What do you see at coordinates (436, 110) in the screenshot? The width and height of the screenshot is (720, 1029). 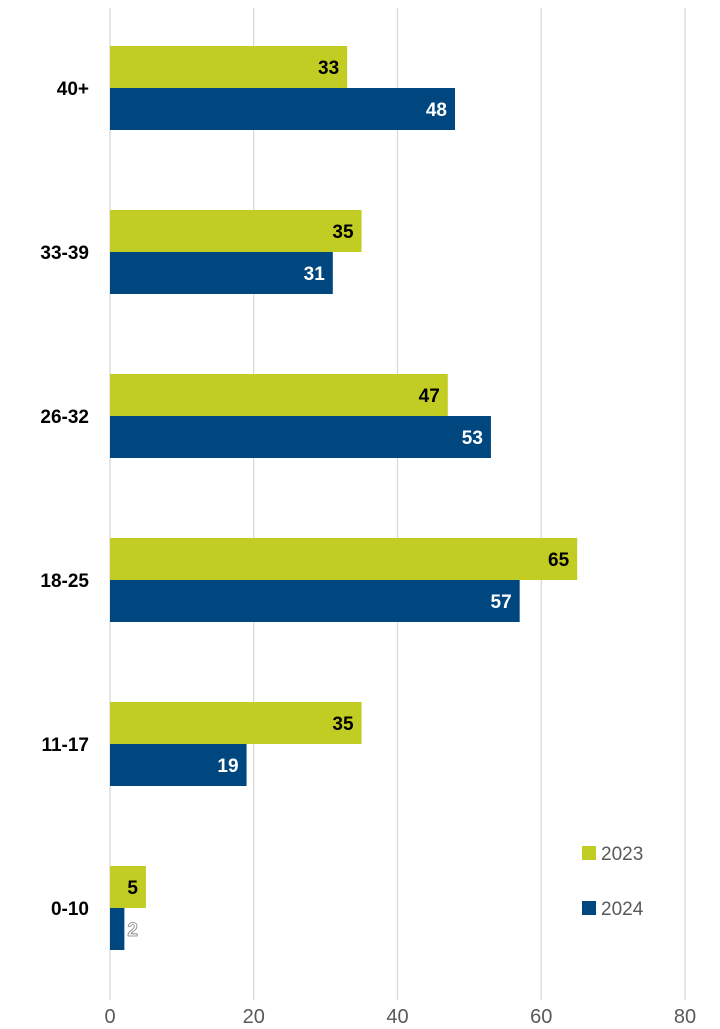 I see `data-label: 48` at bounding box center [436, 110].